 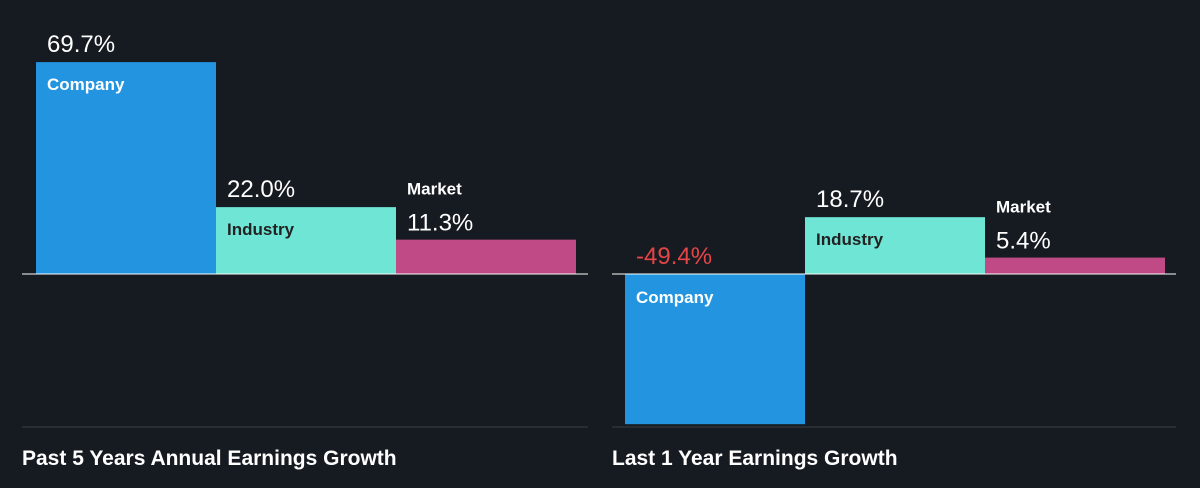 What do you see at coordinates (209, 458) in the screenshot?
I see `chart-title: Past 5 Years Annual Earnings Growth` at bounding box center [209, 458].